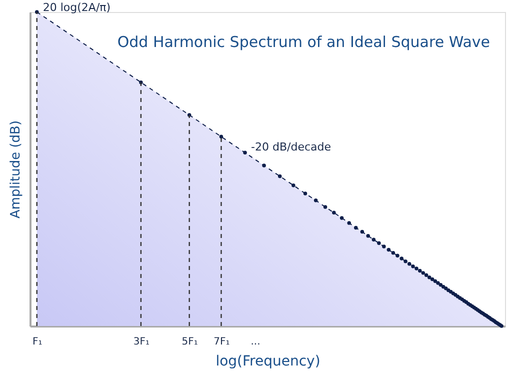 Image resolution: width=514 pixels, height=376 pixels. What do you see at coordinates (76, 7) in the screenshot?
I see `annotation: 20 log(2A/π)` at bounding box center [76, 7].